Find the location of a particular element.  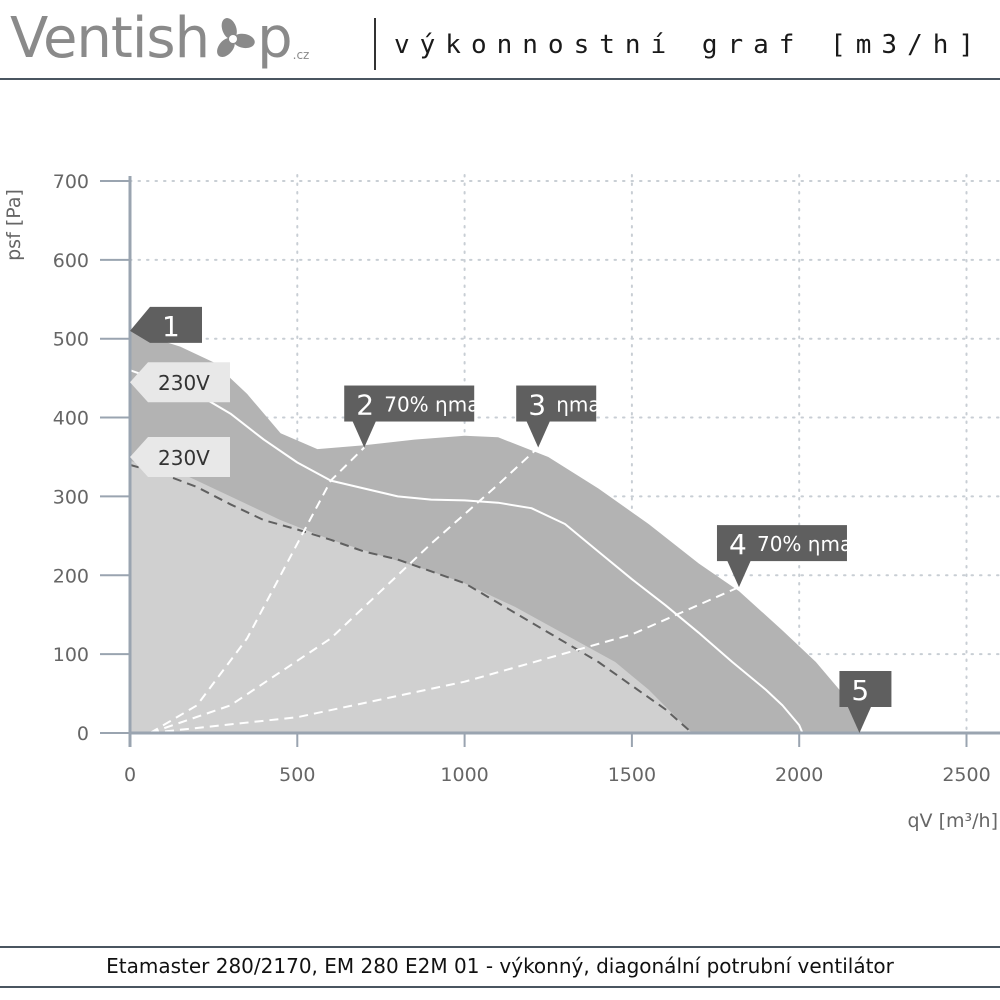

x-tick-label: 500 is located at coordinates (297, 775).